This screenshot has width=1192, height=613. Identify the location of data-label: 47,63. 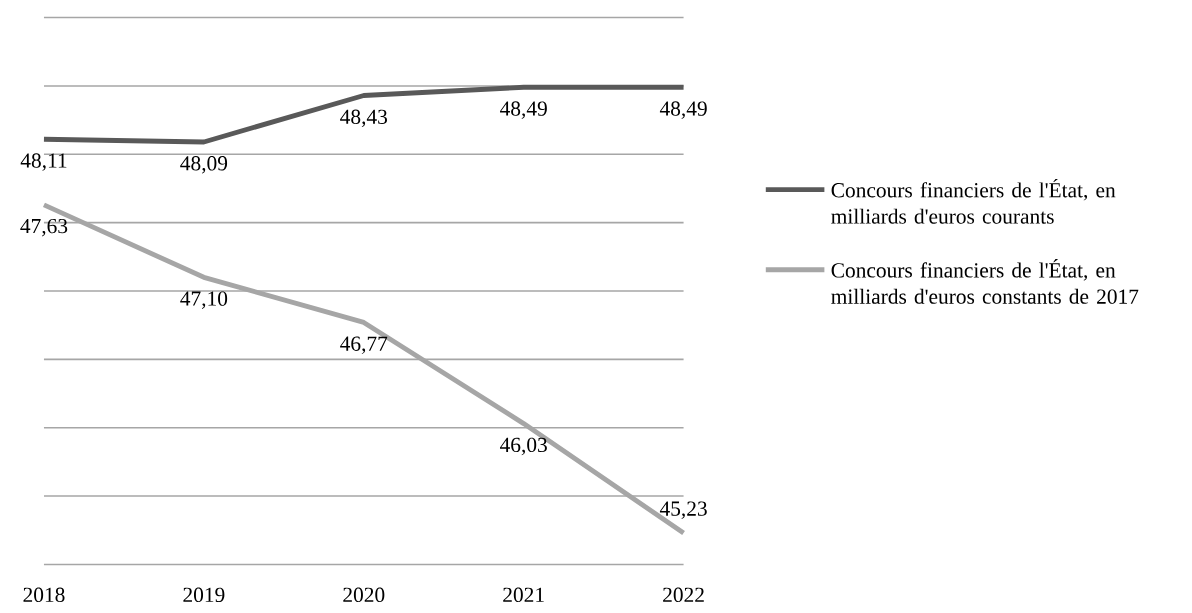
(44, 227).